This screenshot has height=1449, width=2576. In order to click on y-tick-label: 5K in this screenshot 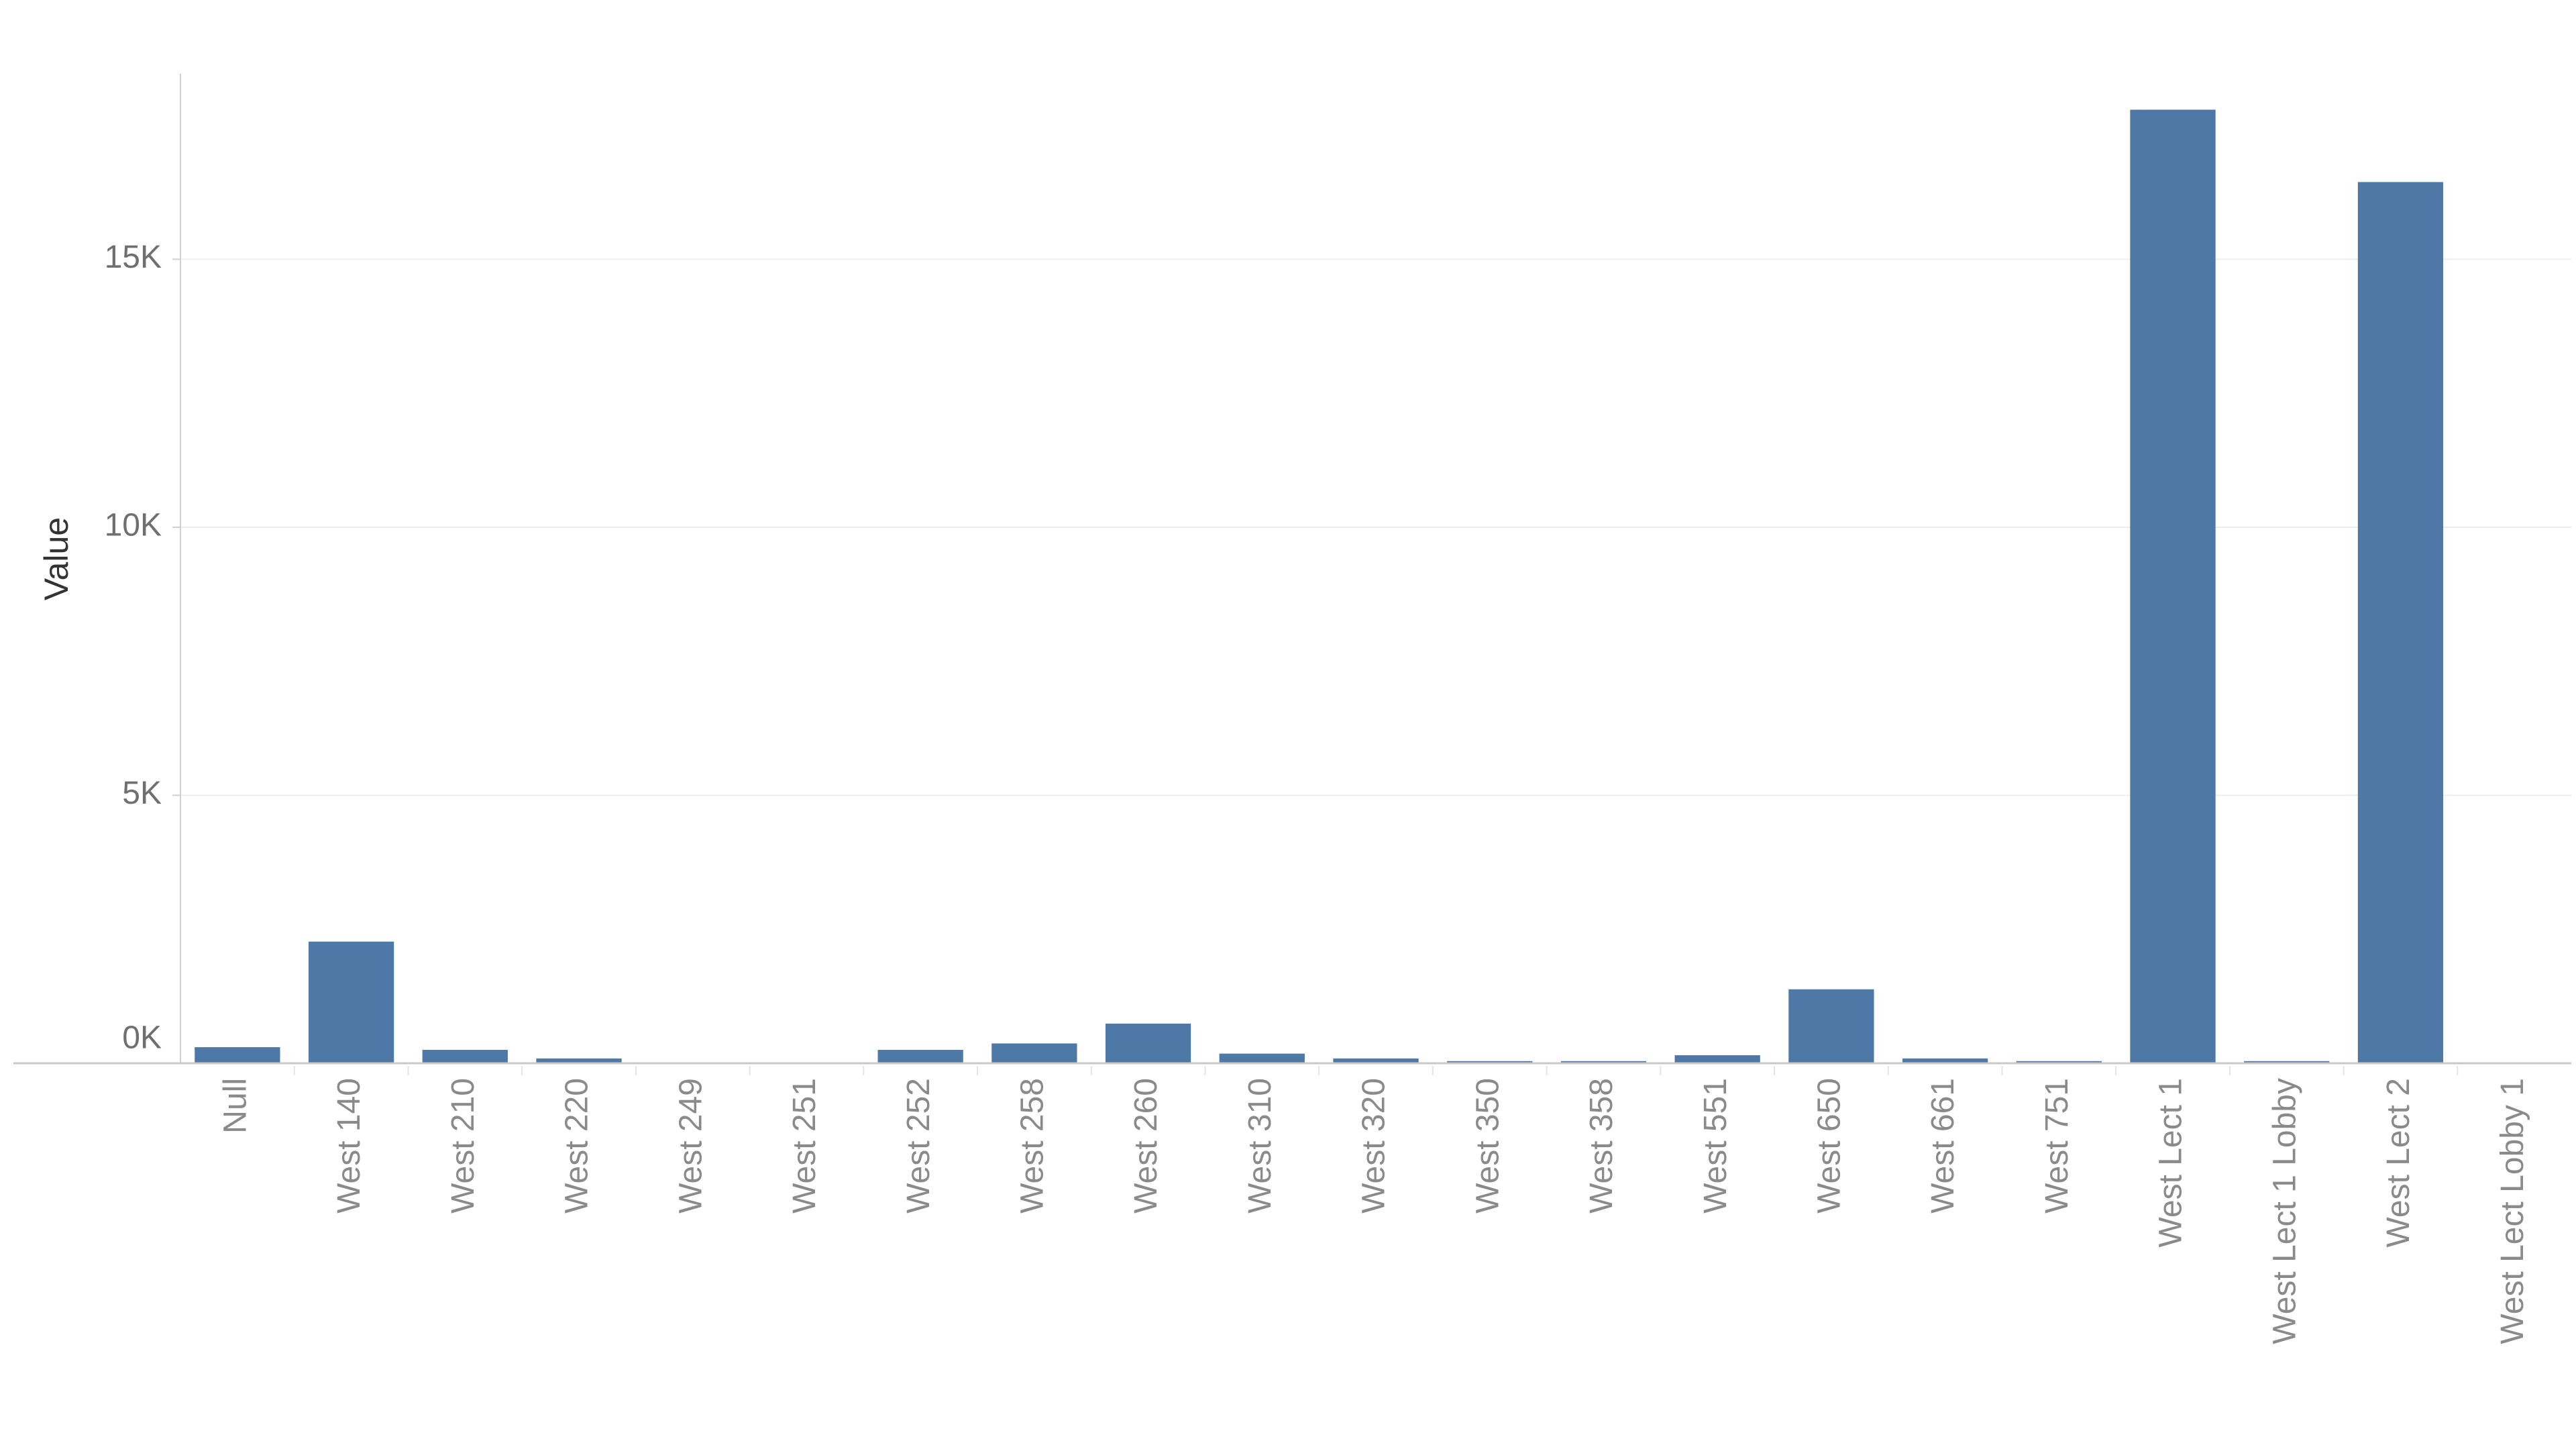, I will do `click(142, 793)`.